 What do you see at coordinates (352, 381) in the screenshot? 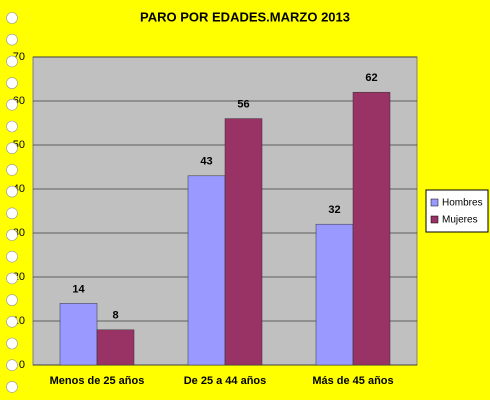
I see `x-tick-label: Más de 45 años` at bounding box center [352, 381].